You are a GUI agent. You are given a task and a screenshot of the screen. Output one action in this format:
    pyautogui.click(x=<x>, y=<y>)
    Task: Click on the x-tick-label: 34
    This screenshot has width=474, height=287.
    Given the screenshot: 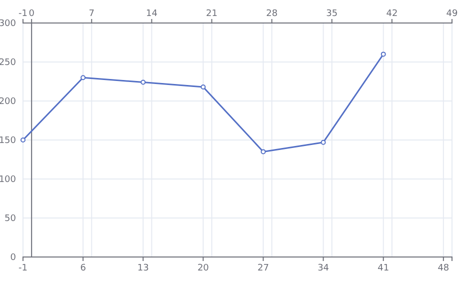 What is the action you would take?
    pyautogui.click(x=324, y=268)
    